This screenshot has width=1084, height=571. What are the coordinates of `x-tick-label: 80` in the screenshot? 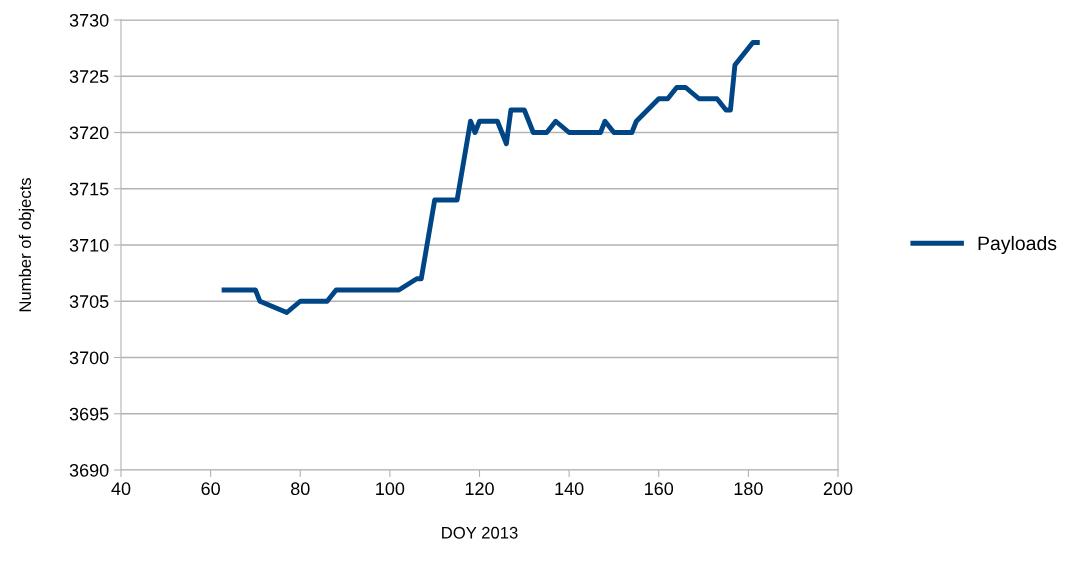 It's located at (300, 489).